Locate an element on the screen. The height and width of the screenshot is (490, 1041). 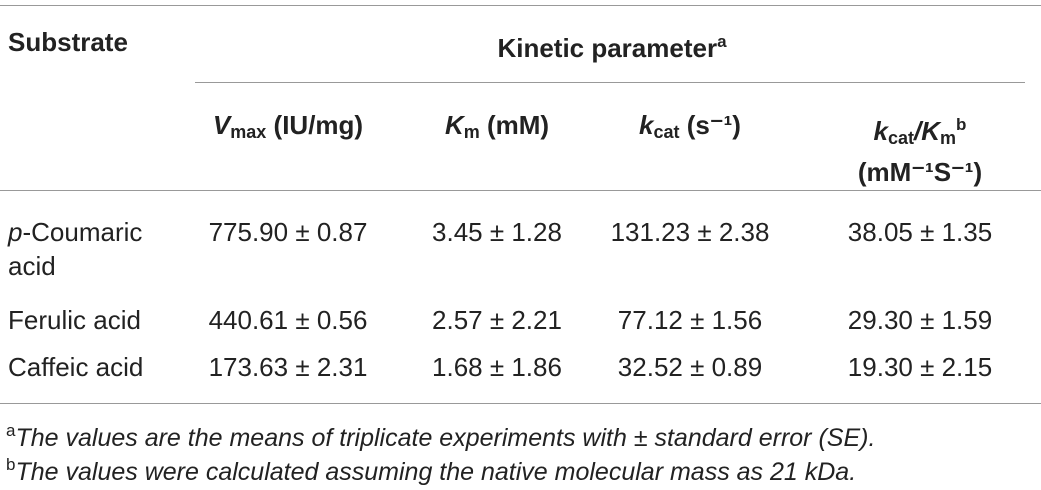
row-label: Ferulic acid is located at coordinates (98, 320).